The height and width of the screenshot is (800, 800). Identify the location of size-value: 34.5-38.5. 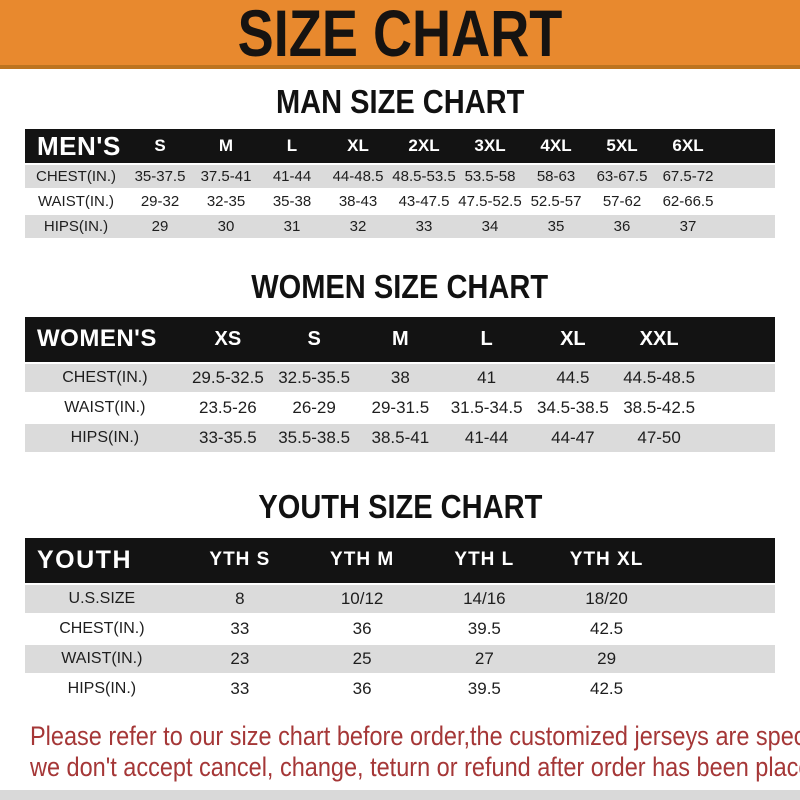
(572, 407).